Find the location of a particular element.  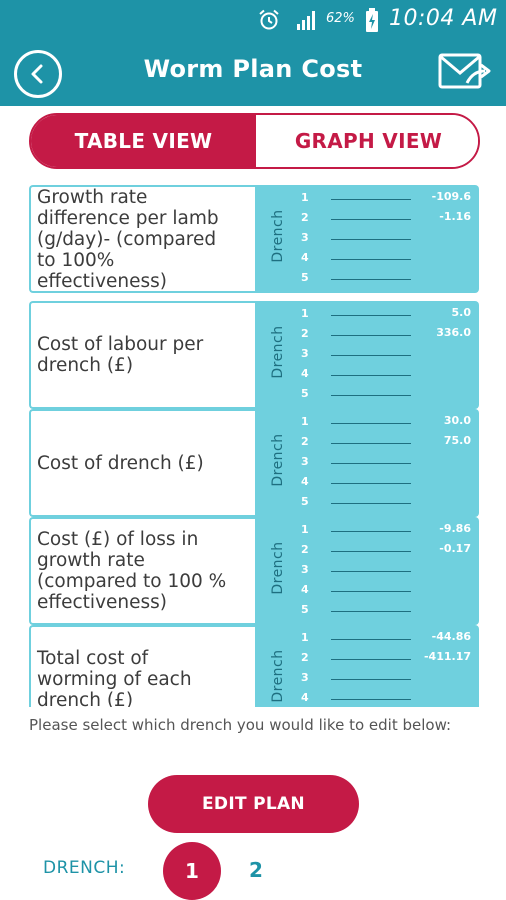

drench-value: 336.0 is located at coordinates (453, 332).